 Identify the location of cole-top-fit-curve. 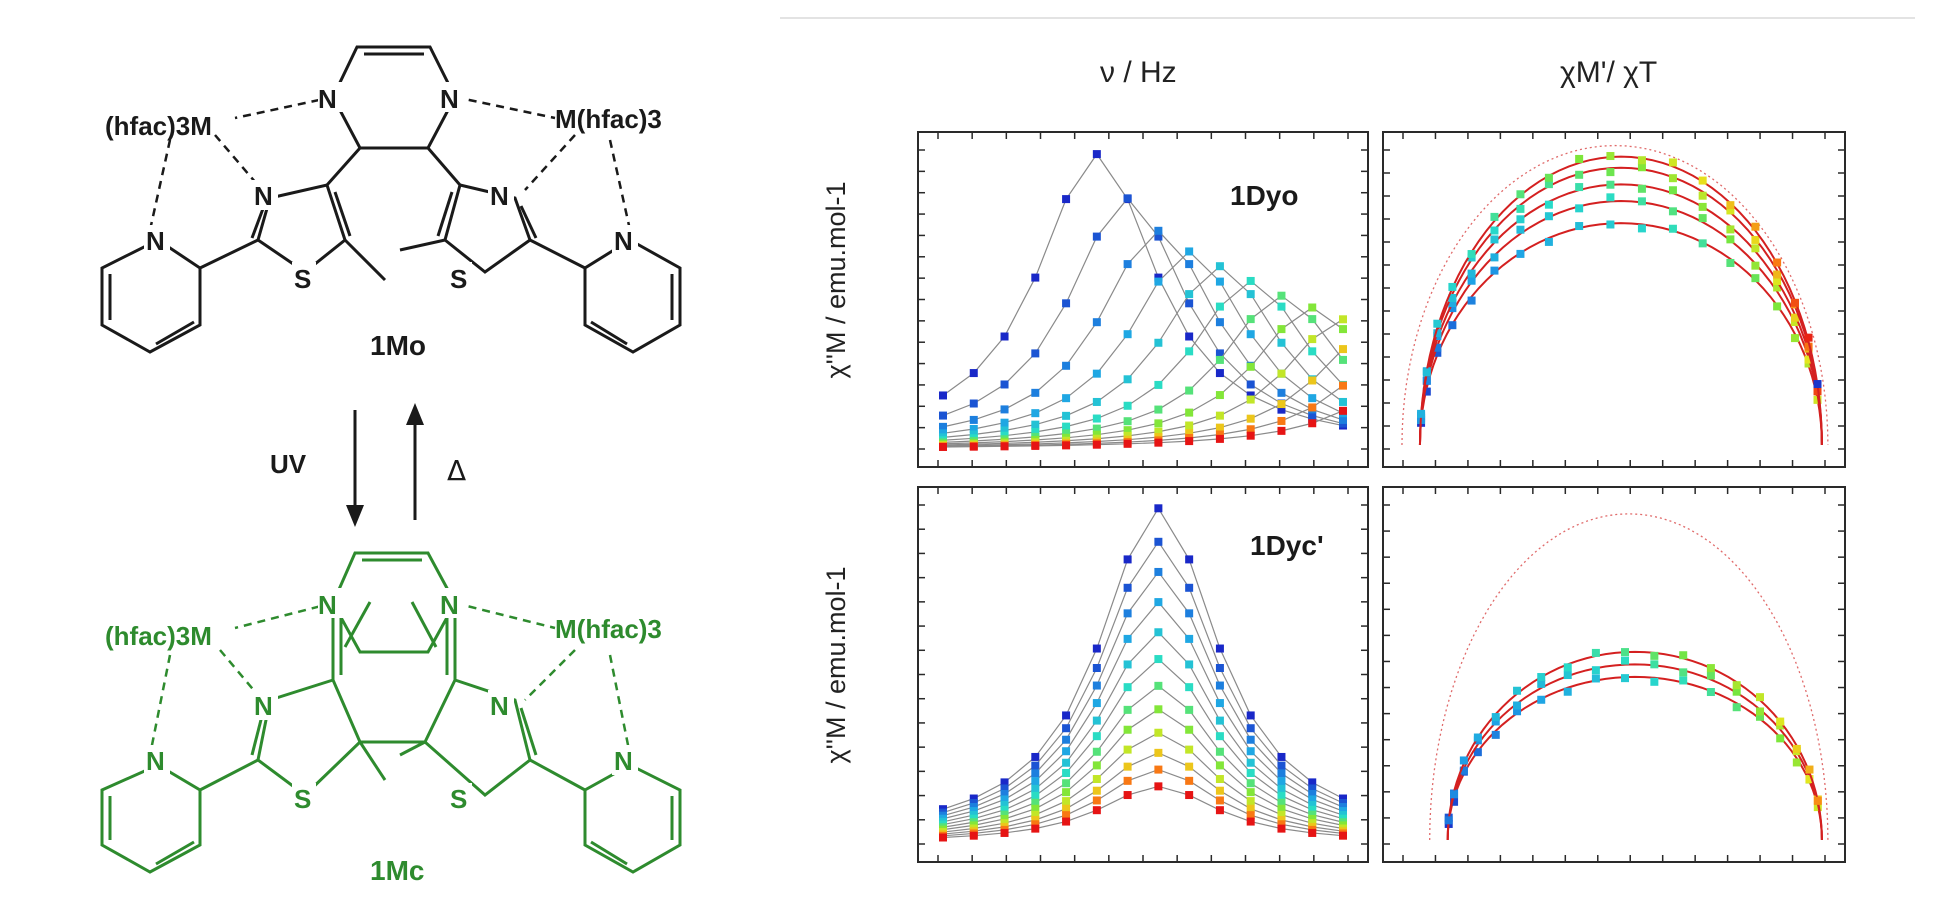
(1620, 306).